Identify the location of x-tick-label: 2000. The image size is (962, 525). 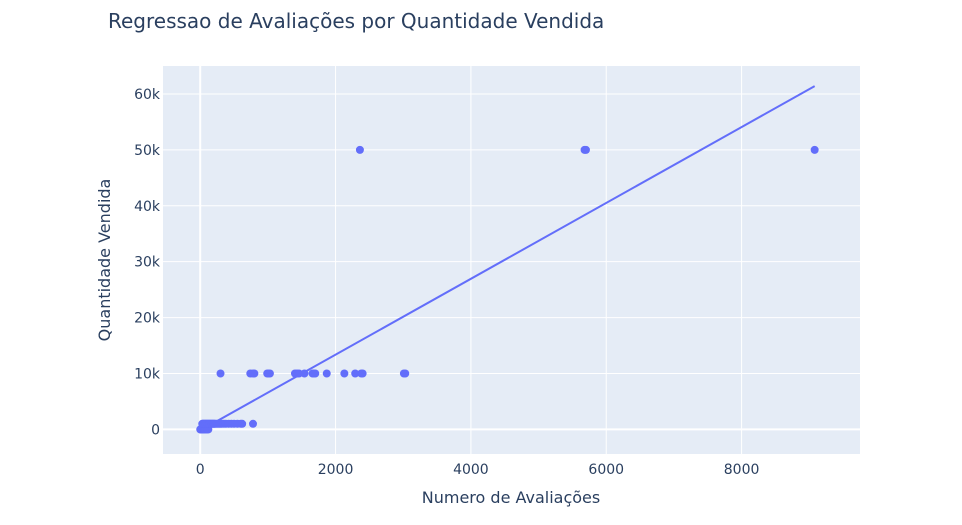
(336, 470).